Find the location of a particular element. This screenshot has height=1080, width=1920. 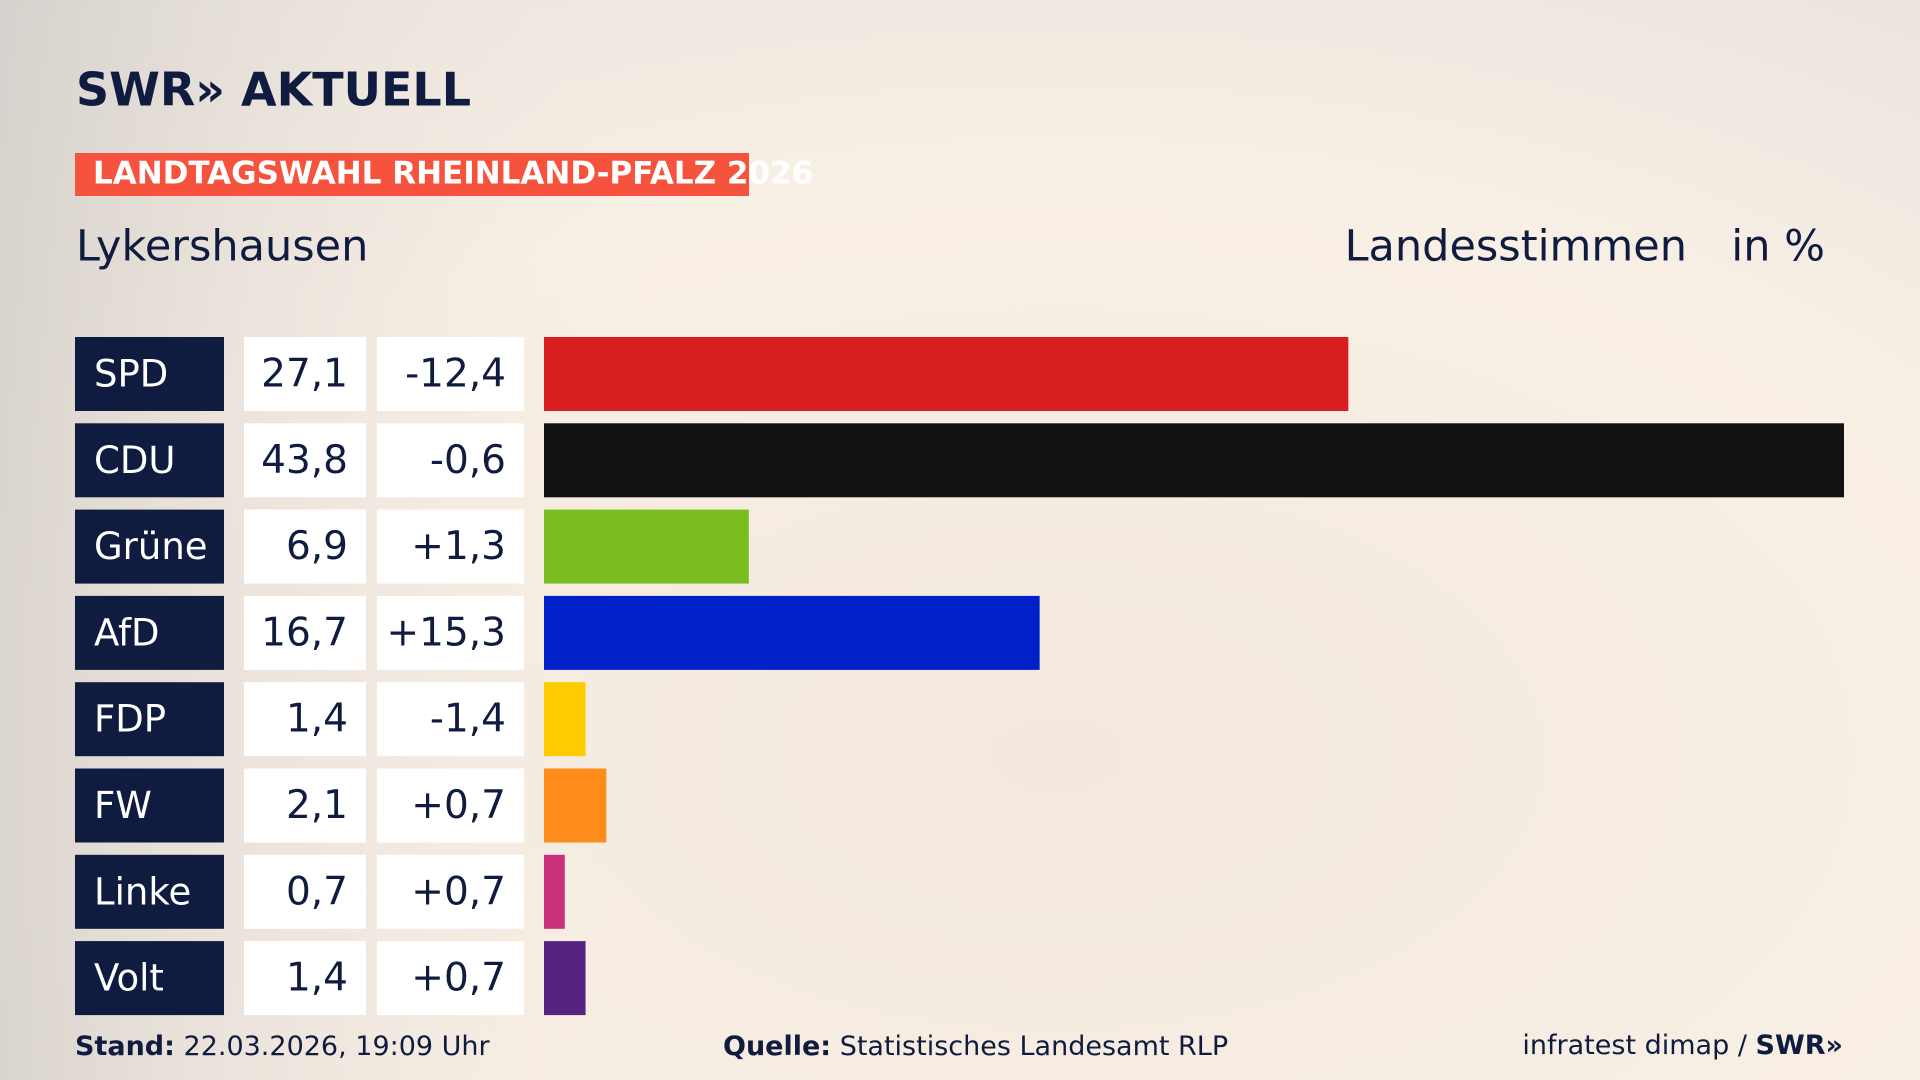

date-label: Stand: is located at coordinates (125, 1046).